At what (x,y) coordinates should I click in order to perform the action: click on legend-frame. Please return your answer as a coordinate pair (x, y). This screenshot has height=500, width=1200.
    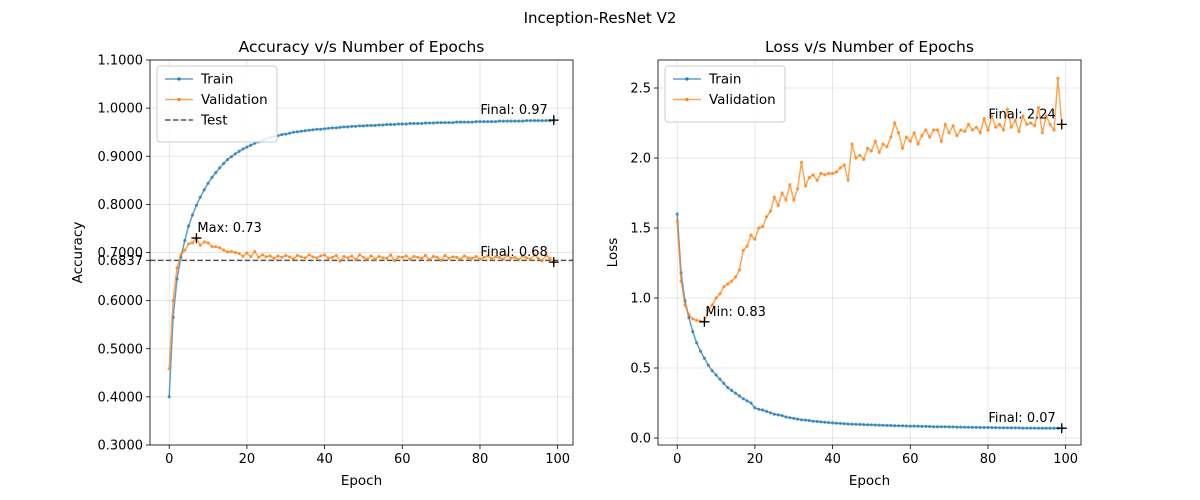
    Looking at the image, I should click on (725, 94).